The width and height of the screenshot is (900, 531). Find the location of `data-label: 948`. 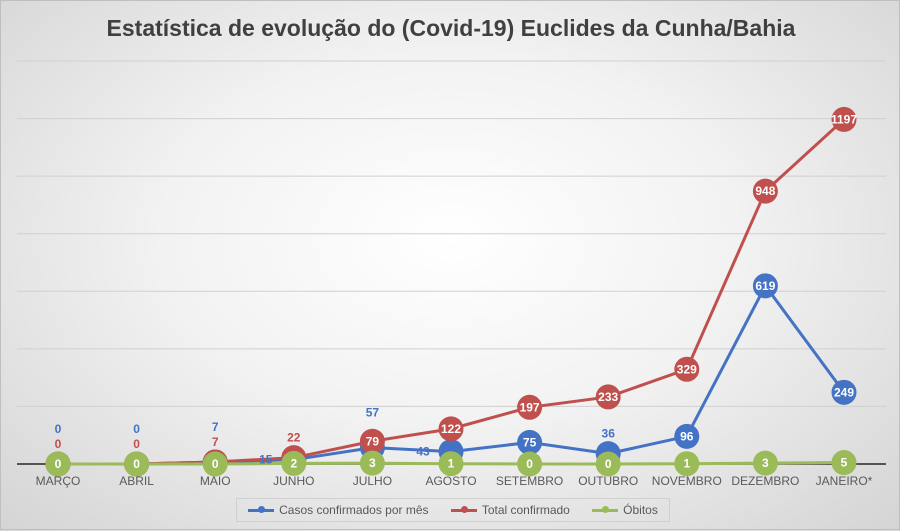

data-label: 948 is located at coordinates (765, 191).